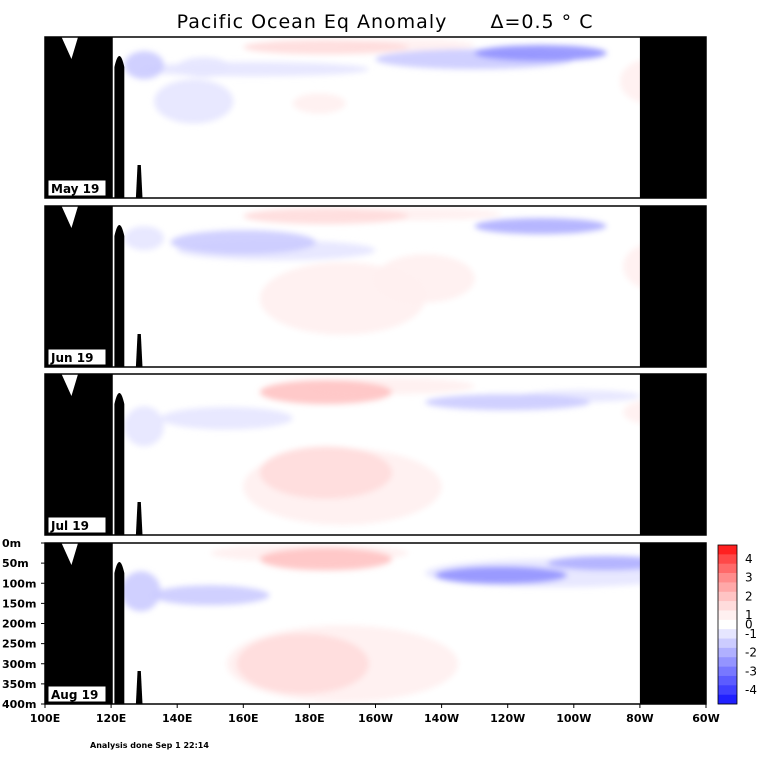  What do you see at coordinates (19, 664) in the screenshot?
I see `y-tick-label: 300m` at bounding box center [19, 664].